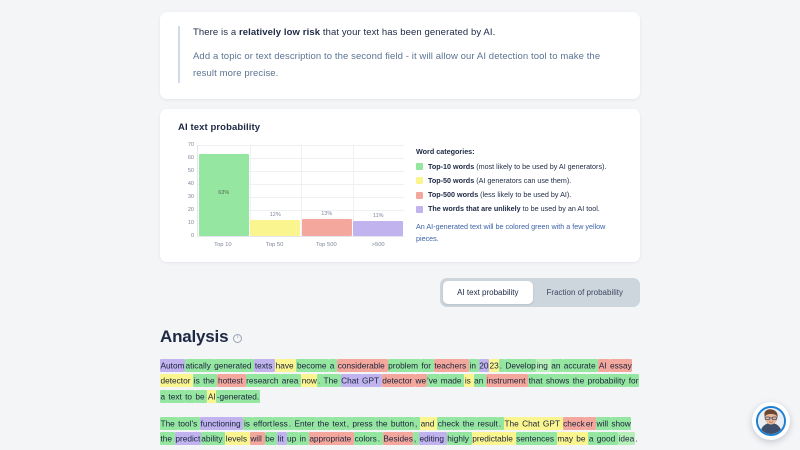  Describe the element at coordinates (607, 439) in the screenshot. I see `highlighted-token: good` at that location.